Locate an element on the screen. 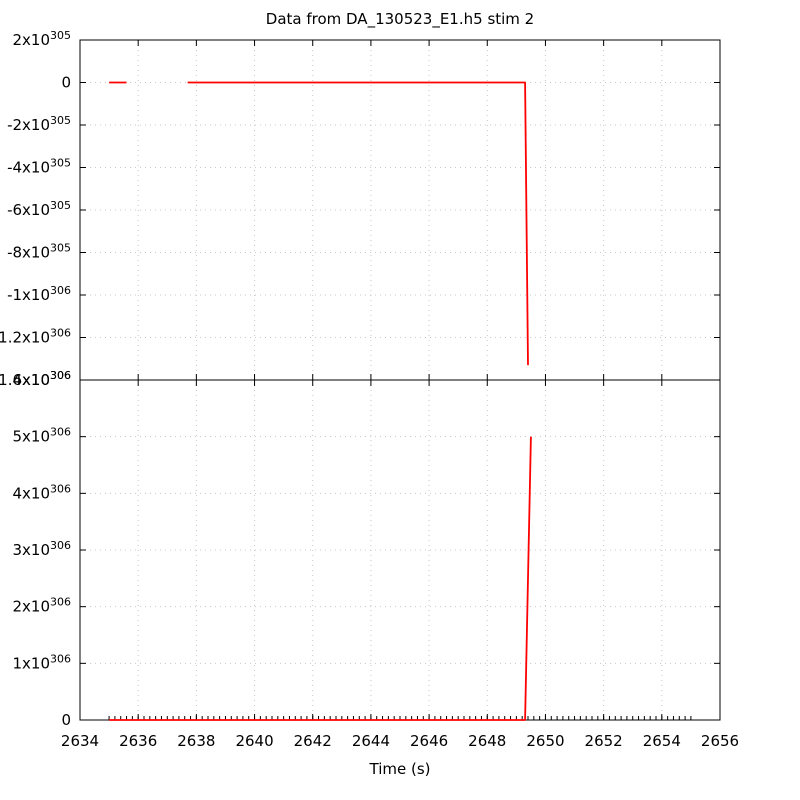 The image size is (800, 800). x-tick-label: 2648 is located at coordinates (487, 741).